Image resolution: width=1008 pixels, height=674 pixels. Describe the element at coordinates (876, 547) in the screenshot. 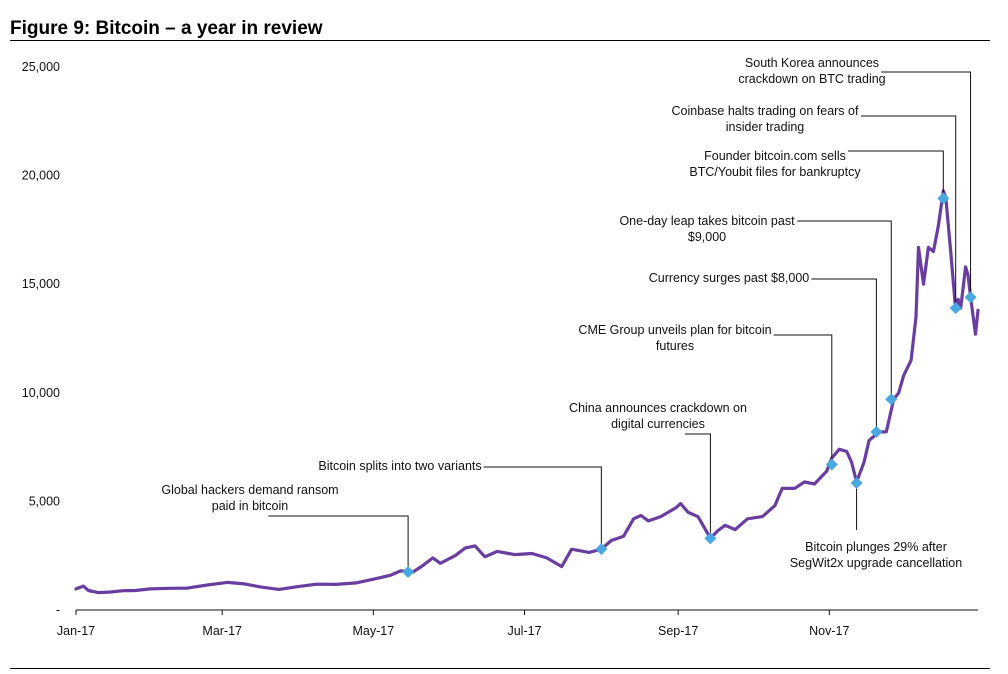

I see `annotation-label: Bitcoin plunges 29% after` at that location.